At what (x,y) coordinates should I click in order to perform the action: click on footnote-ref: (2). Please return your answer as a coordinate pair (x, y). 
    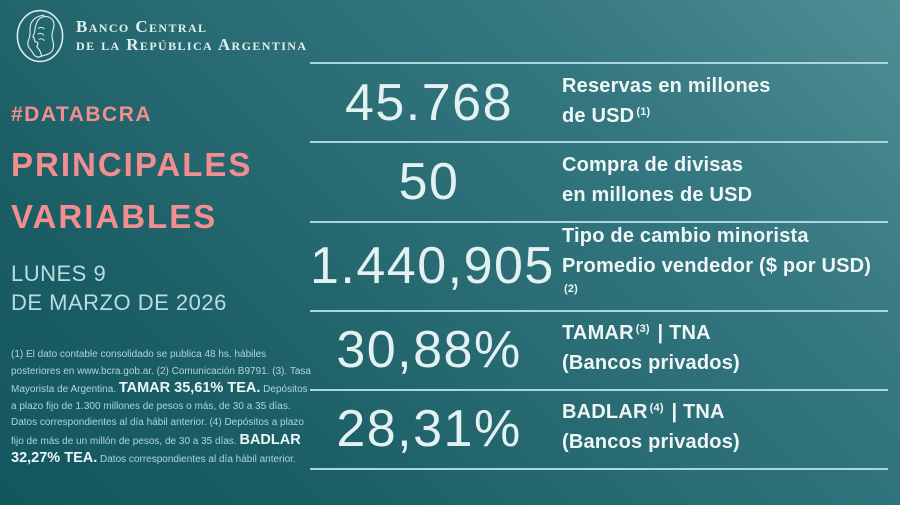
    Looking at the image, I should click on (571, 288).